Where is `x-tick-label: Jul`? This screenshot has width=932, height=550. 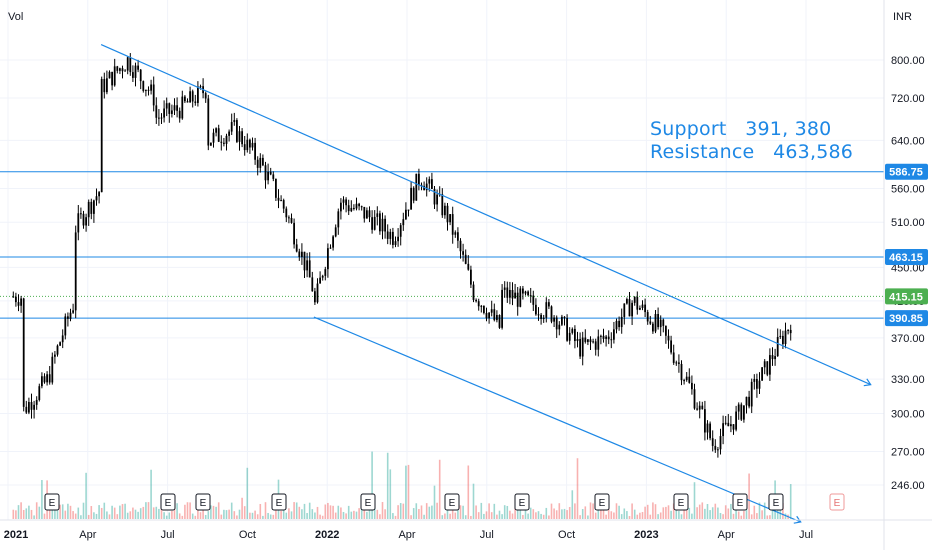 x-tick-label: Jul is located at coordinates (487, 535).